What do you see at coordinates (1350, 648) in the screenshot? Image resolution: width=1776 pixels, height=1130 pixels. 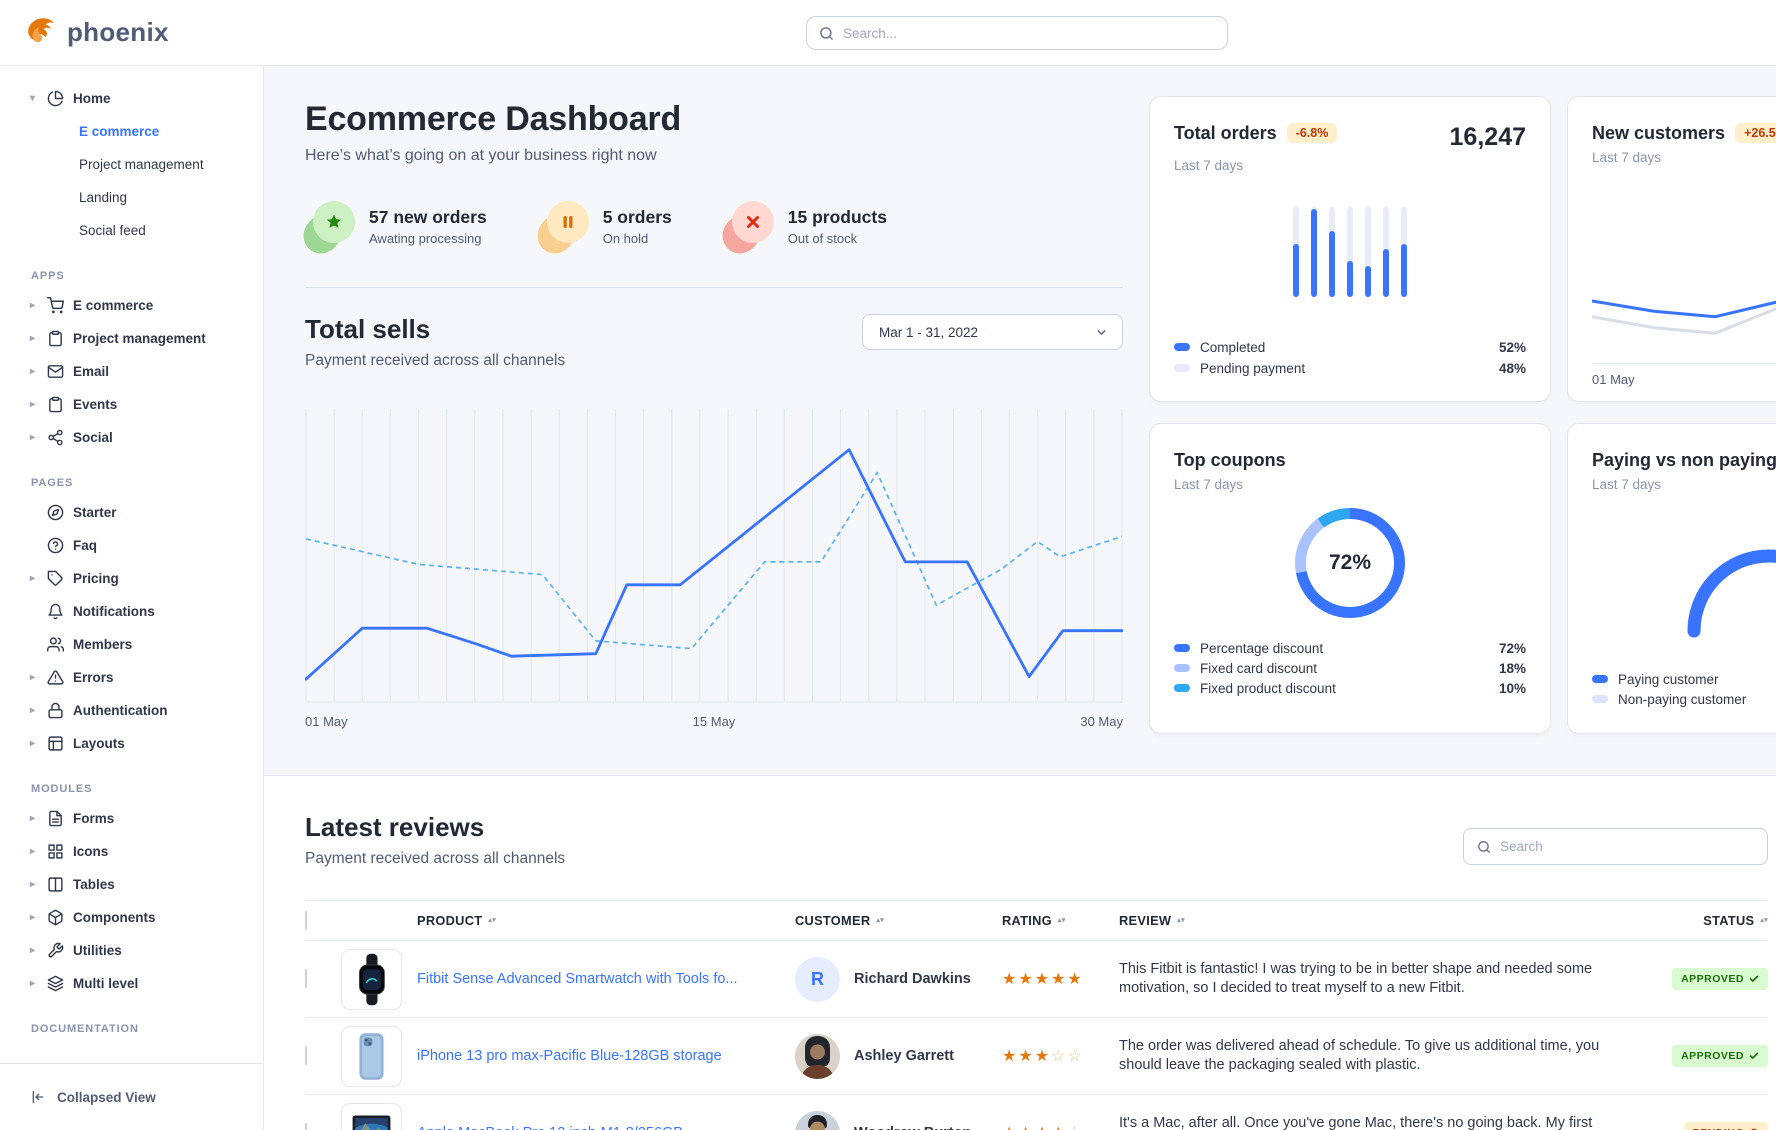 I see `coupons-legend-item: Percentage discount 72%` at bounding box center [1350, 648].